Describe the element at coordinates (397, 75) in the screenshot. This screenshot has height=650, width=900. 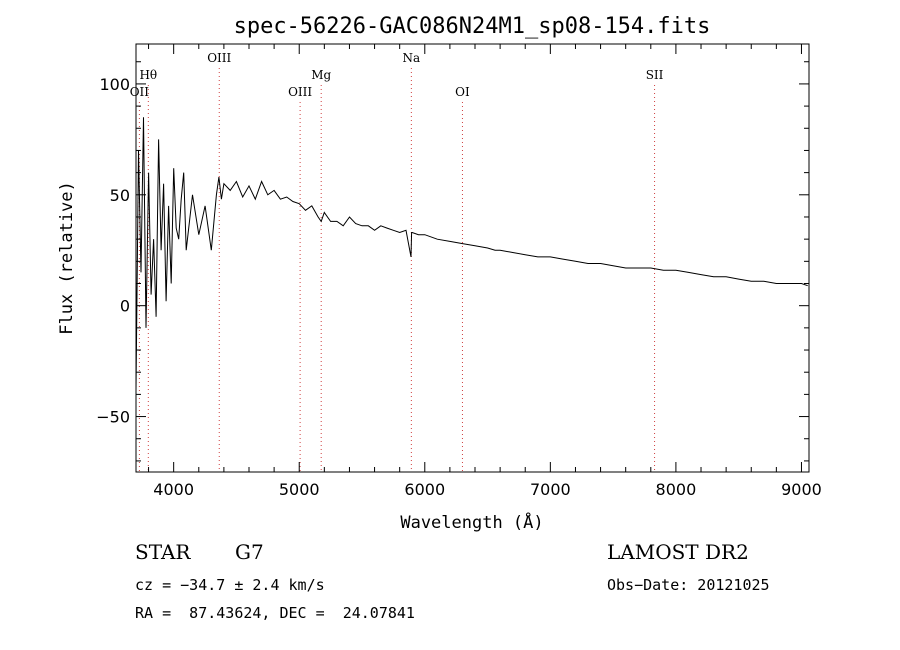
I see `emission-line-labels: OII Hθ OIII OIII Mg Na OI SII` at that location.